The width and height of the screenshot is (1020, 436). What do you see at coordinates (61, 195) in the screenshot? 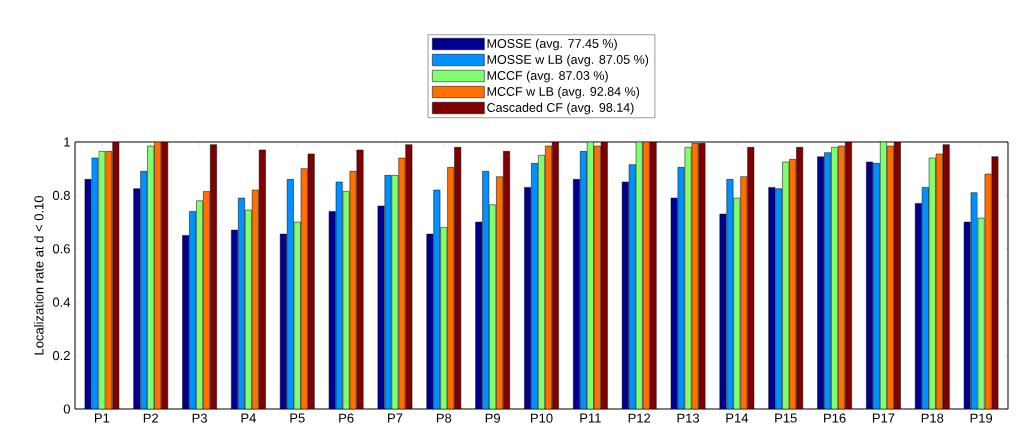
I see `y-tick-label: 0.8` at bounding box center [61, 195].